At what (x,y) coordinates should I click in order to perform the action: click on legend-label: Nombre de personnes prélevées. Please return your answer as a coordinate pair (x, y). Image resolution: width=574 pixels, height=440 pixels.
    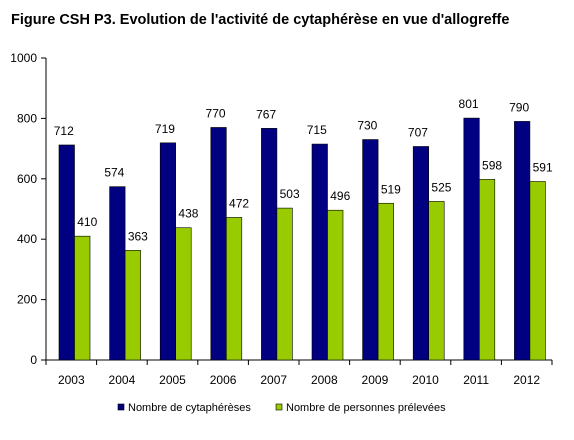
    Looking at the image, I should click on (366, 408).